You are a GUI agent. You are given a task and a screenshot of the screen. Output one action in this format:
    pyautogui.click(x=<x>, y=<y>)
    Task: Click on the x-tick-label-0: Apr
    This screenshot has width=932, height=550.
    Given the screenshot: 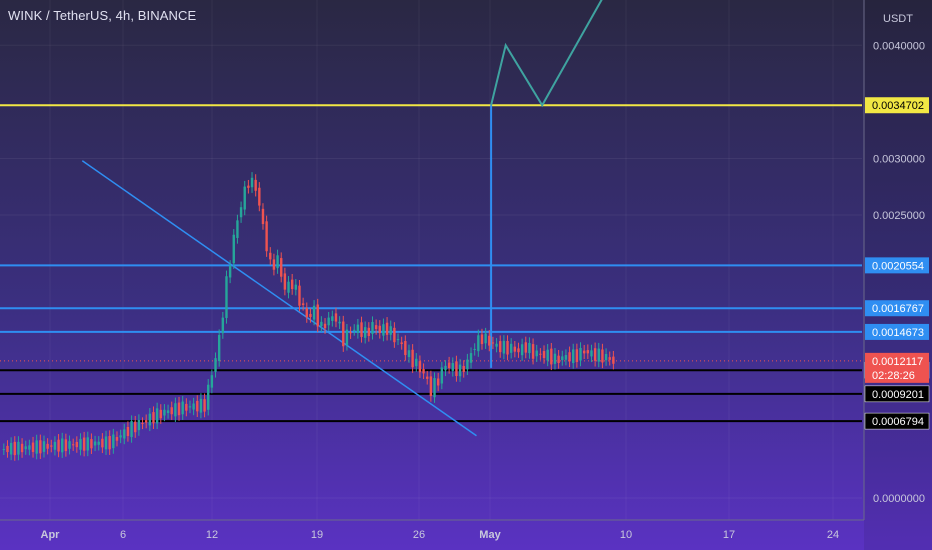 What is the action you would take?
    pyautogui.click(x=51, y=535)
    